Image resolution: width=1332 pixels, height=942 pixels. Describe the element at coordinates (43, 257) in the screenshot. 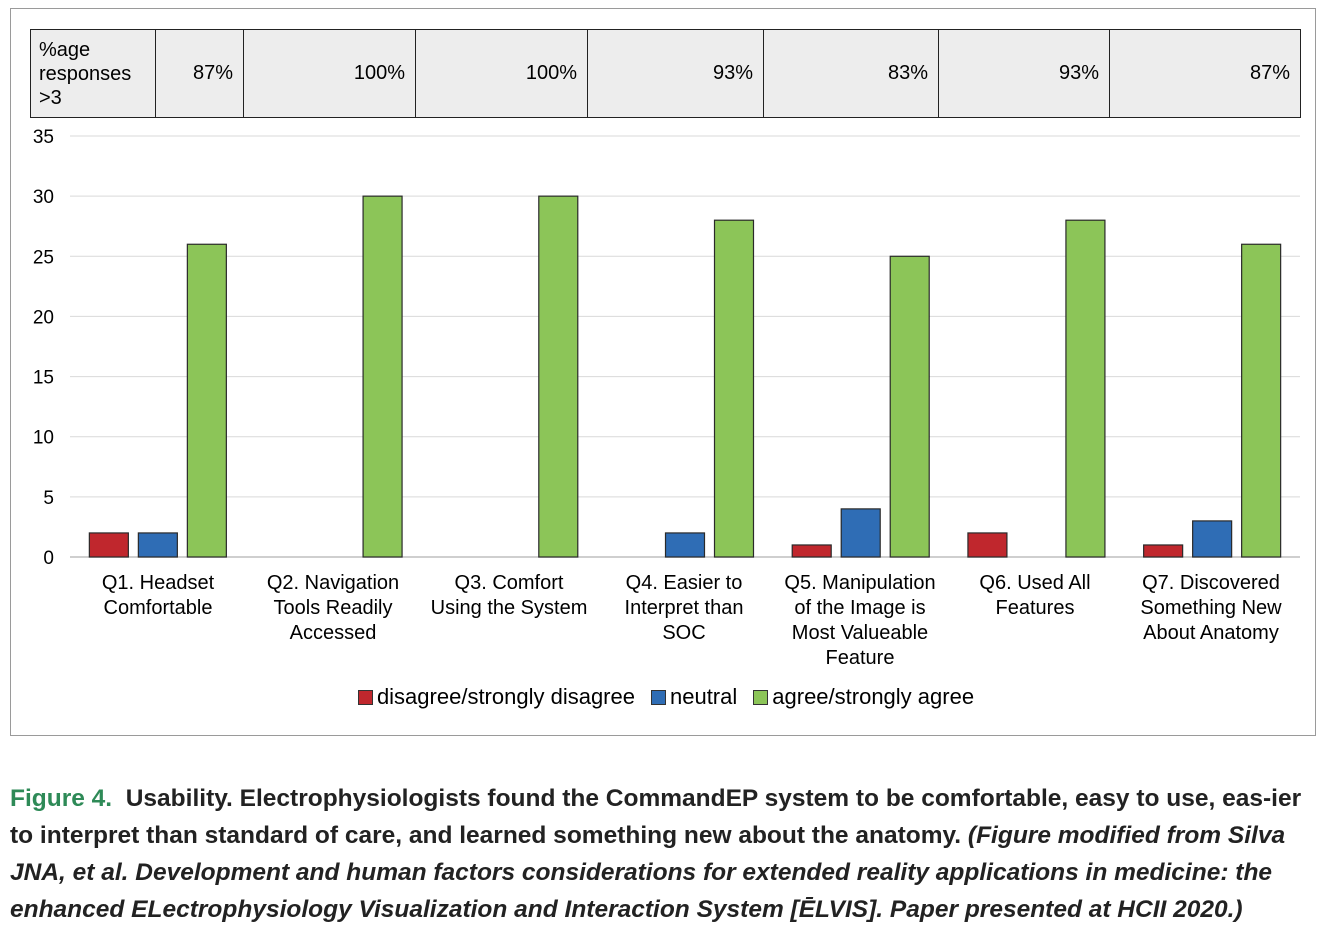

I see `y-tick-label-25: 25` at that location.